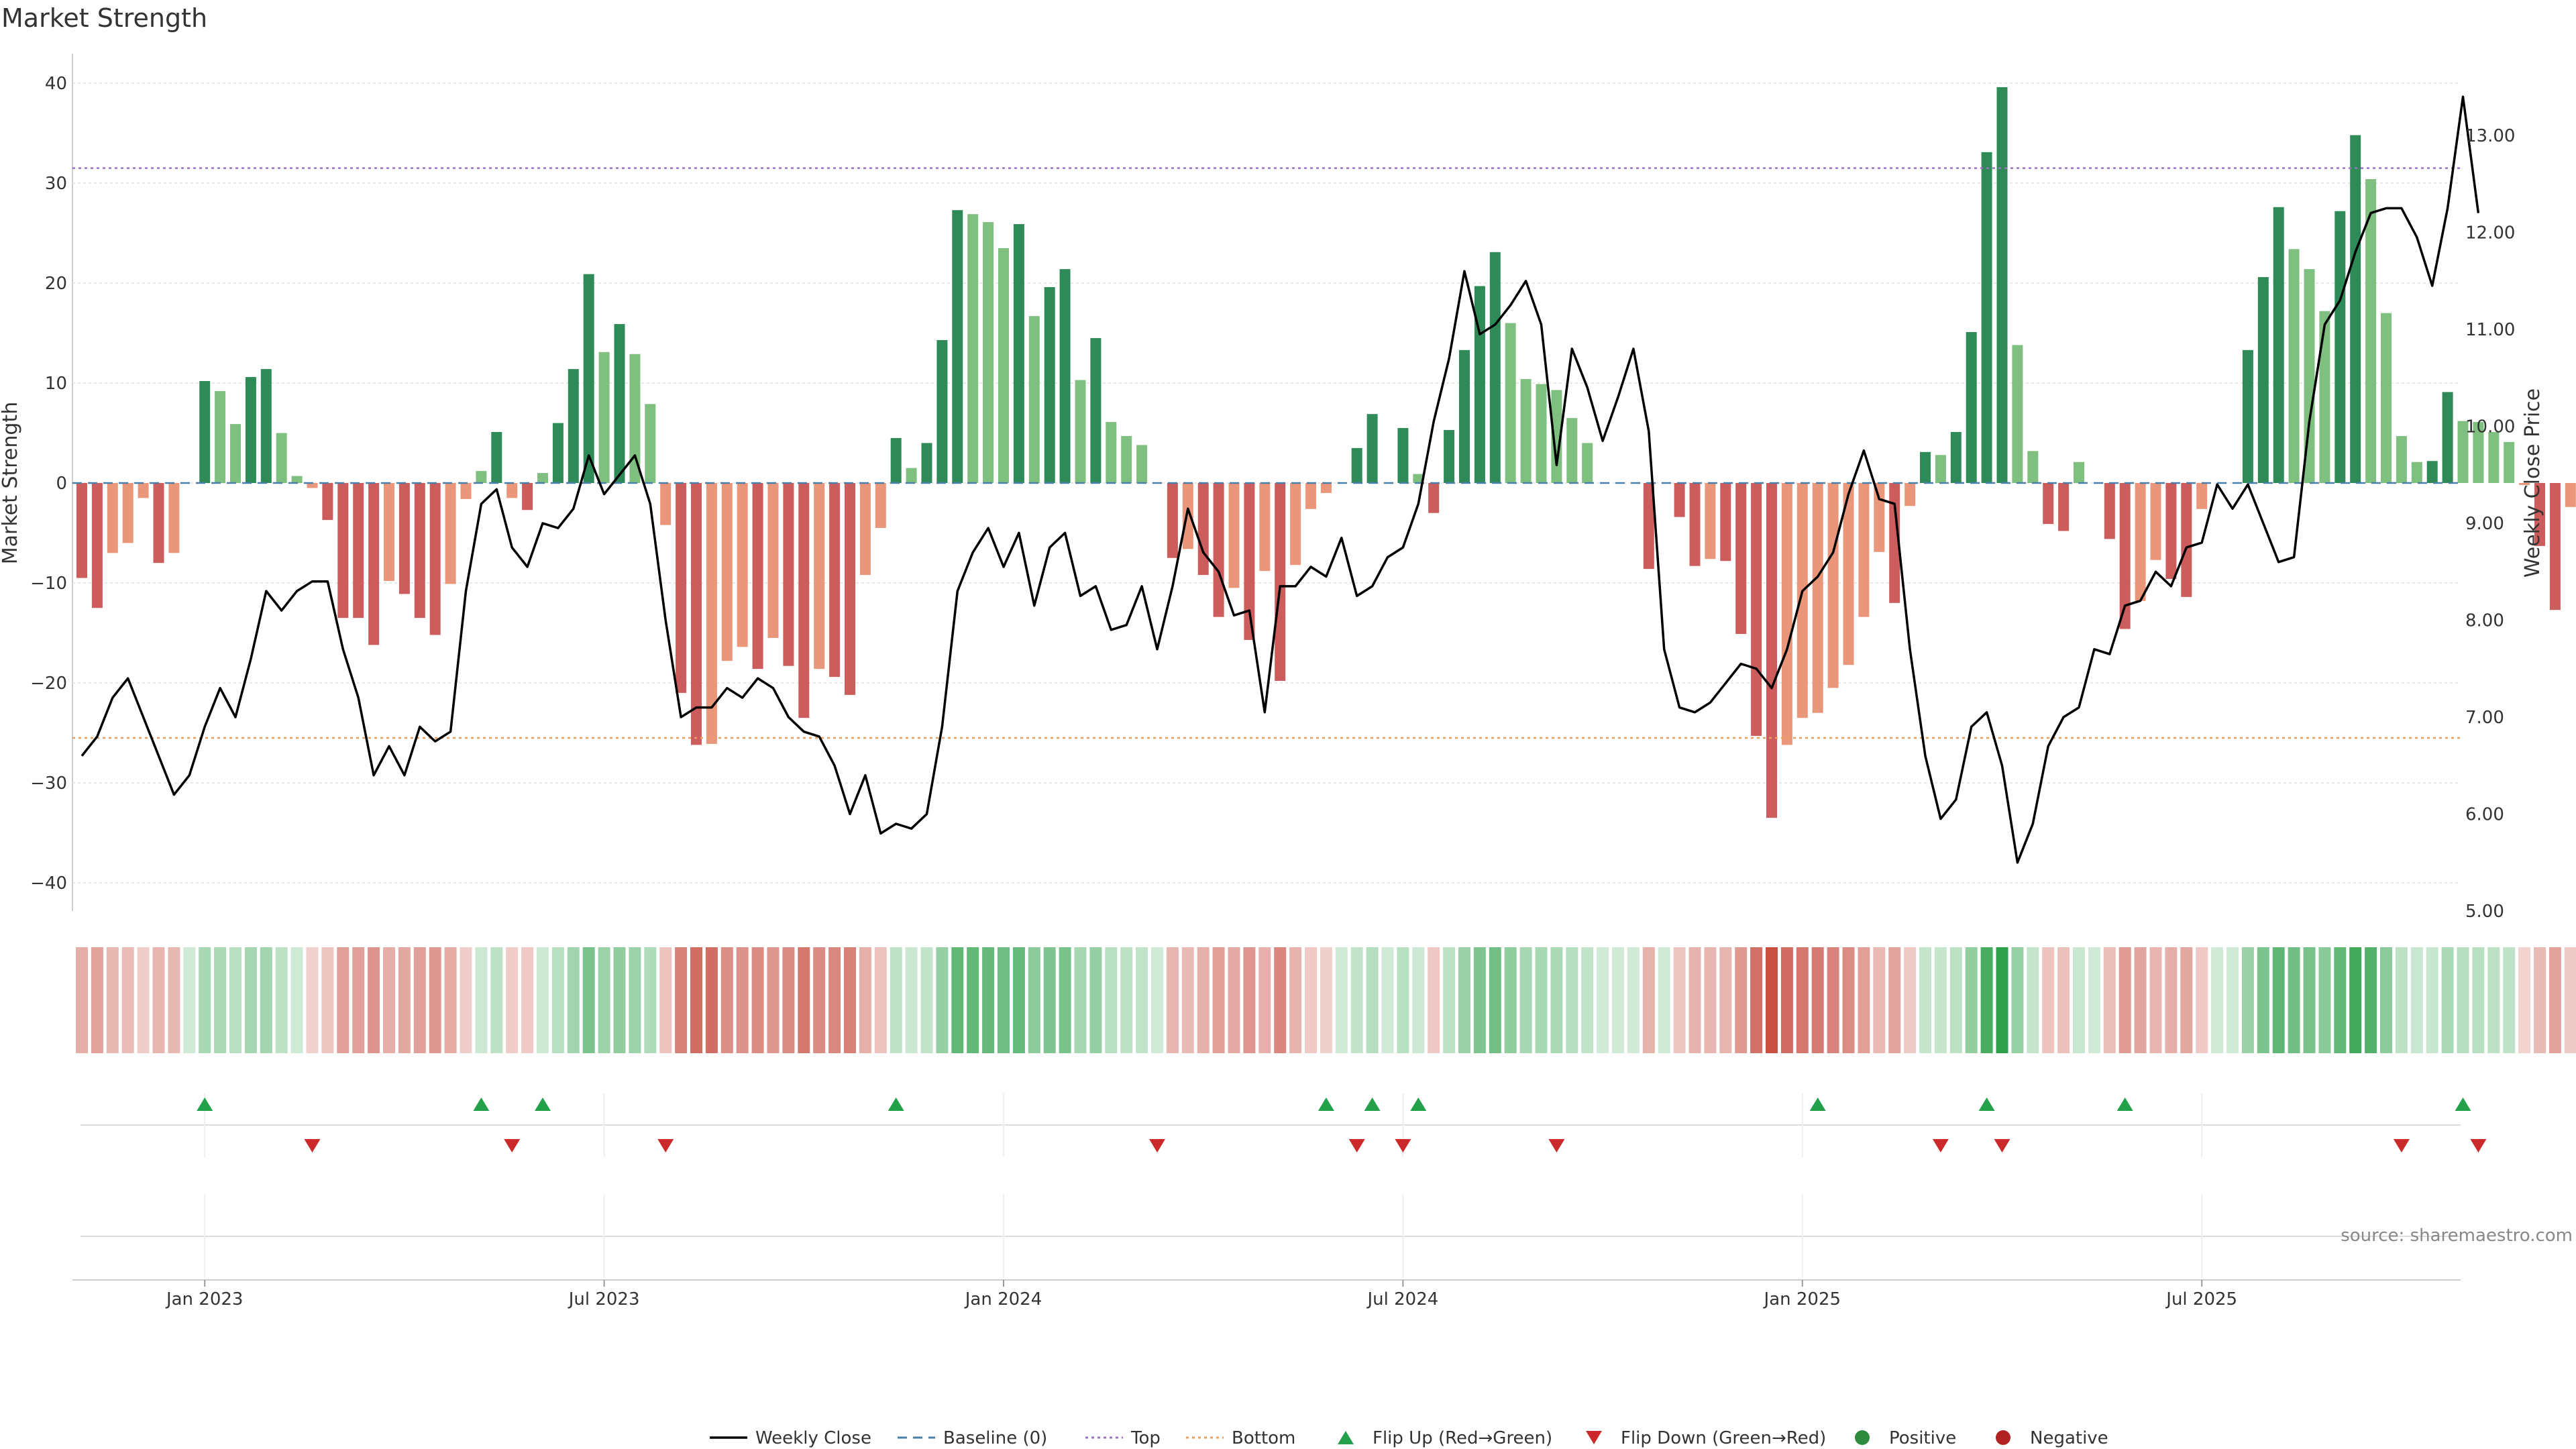 This screenshot has height=1449, width=2576. I want to click on right-tick-label: 13.00, so click(2490, 136).